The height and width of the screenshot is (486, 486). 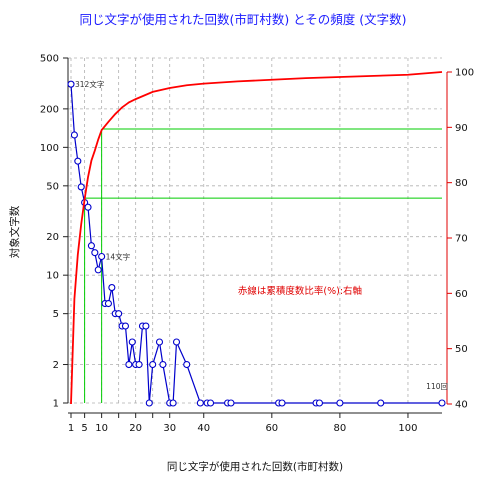 I want to click on y2-tick-label-5: 90, so click(x=461, y=128).